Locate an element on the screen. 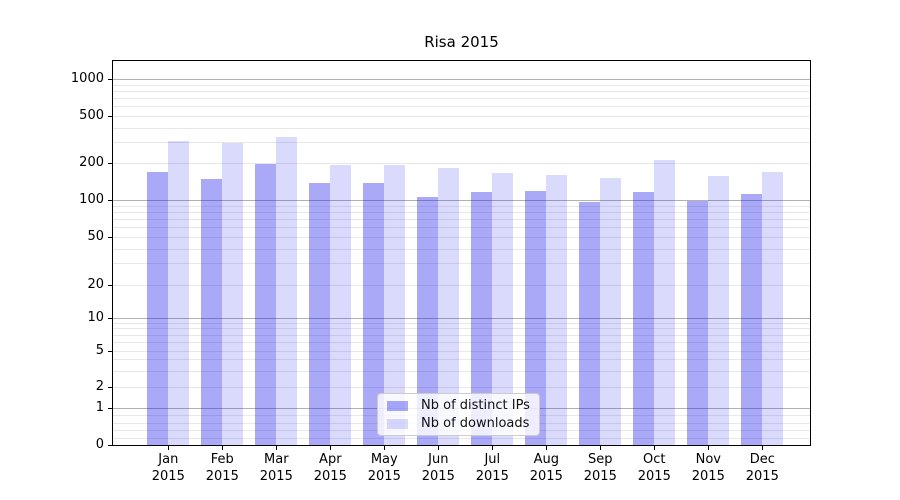 This screenshot has width=900, height=500. x-tick-label: Mar 2015 is located at coordinates (276, 468).